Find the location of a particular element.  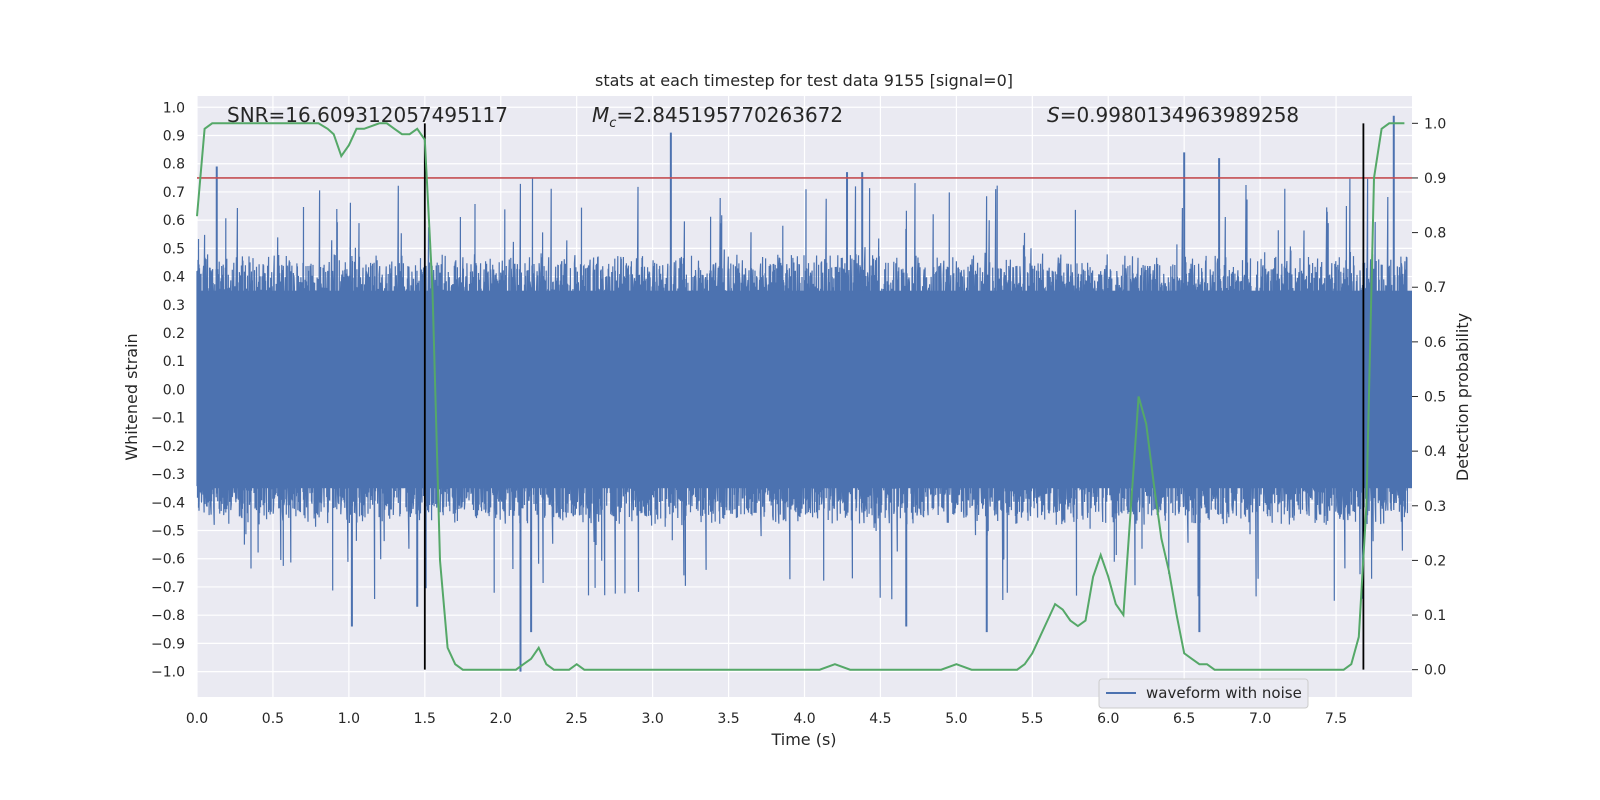

x-tick-label: 6.5 is located at coordinates (1184, 719).